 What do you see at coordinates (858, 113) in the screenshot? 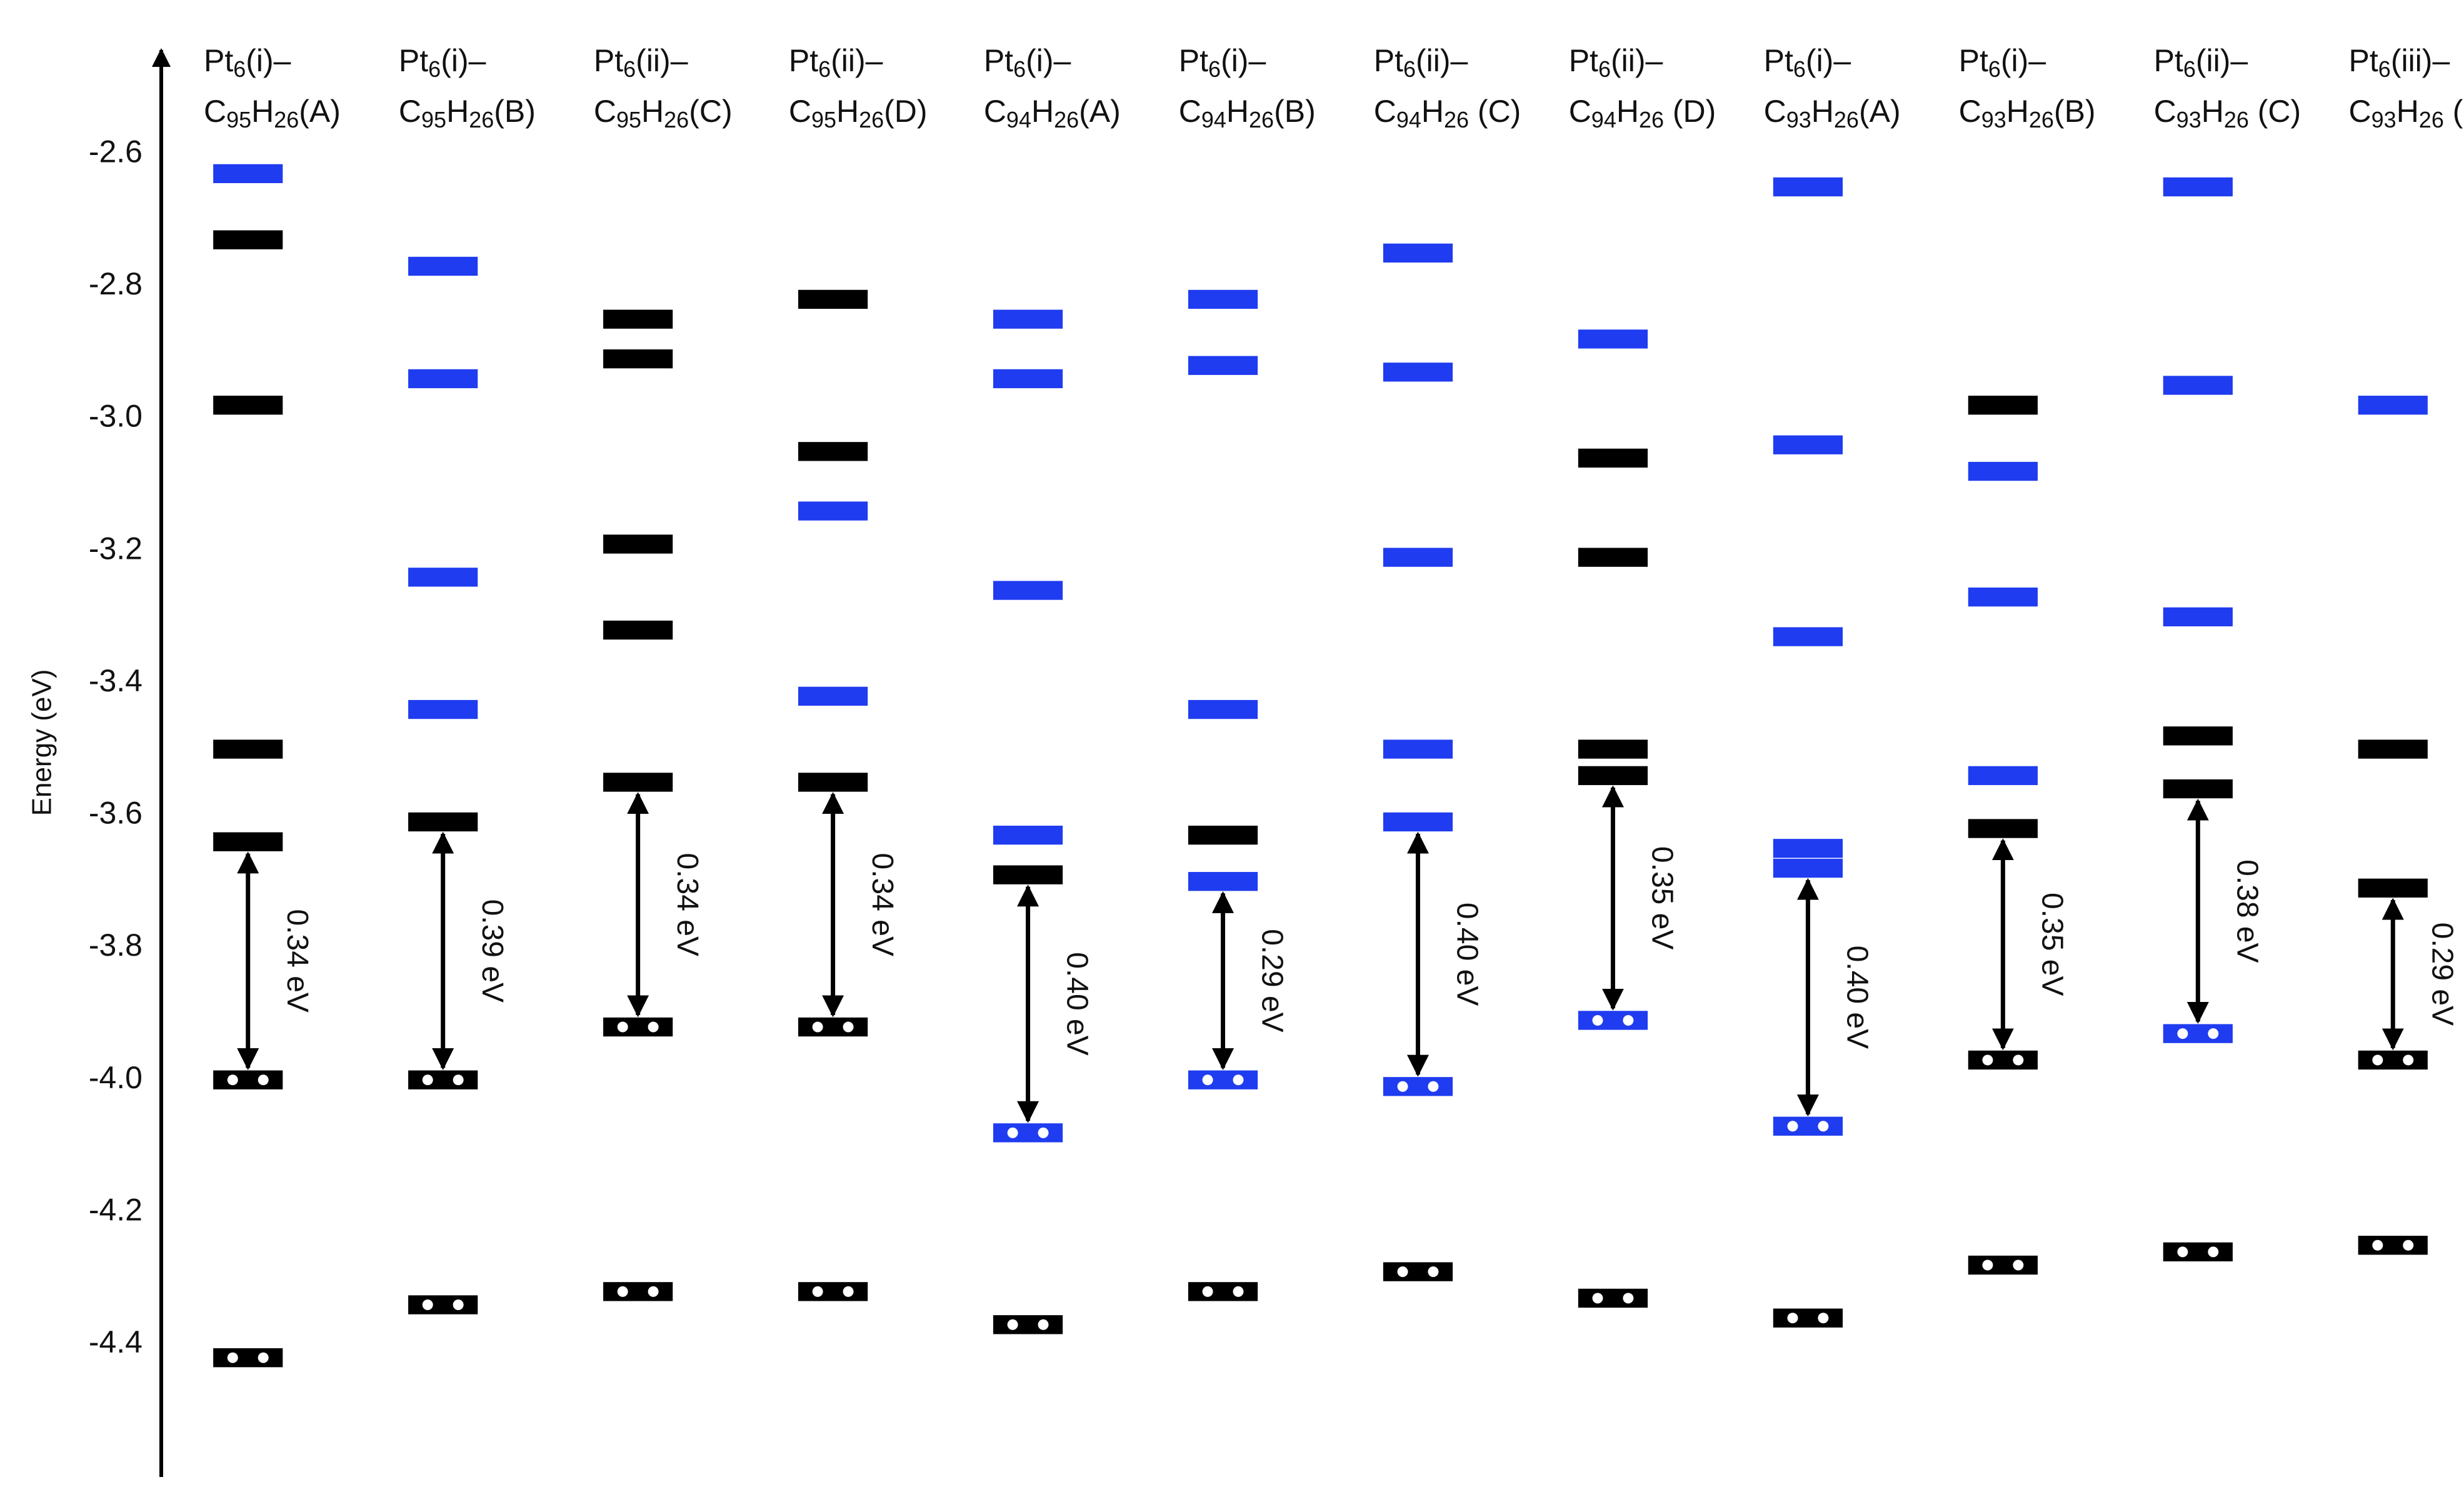
I see `column-label: C95H26(D)` at bounding box center [858, 113].